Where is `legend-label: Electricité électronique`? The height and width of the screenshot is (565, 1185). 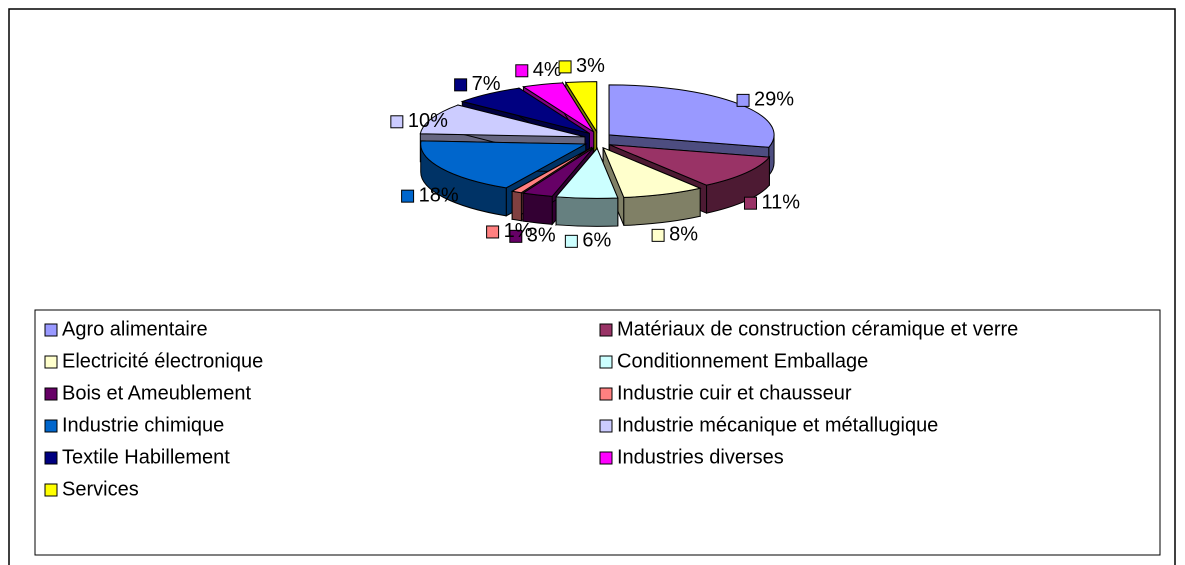
legend-label: Electricité électronique is located at coordinates (162, 361).